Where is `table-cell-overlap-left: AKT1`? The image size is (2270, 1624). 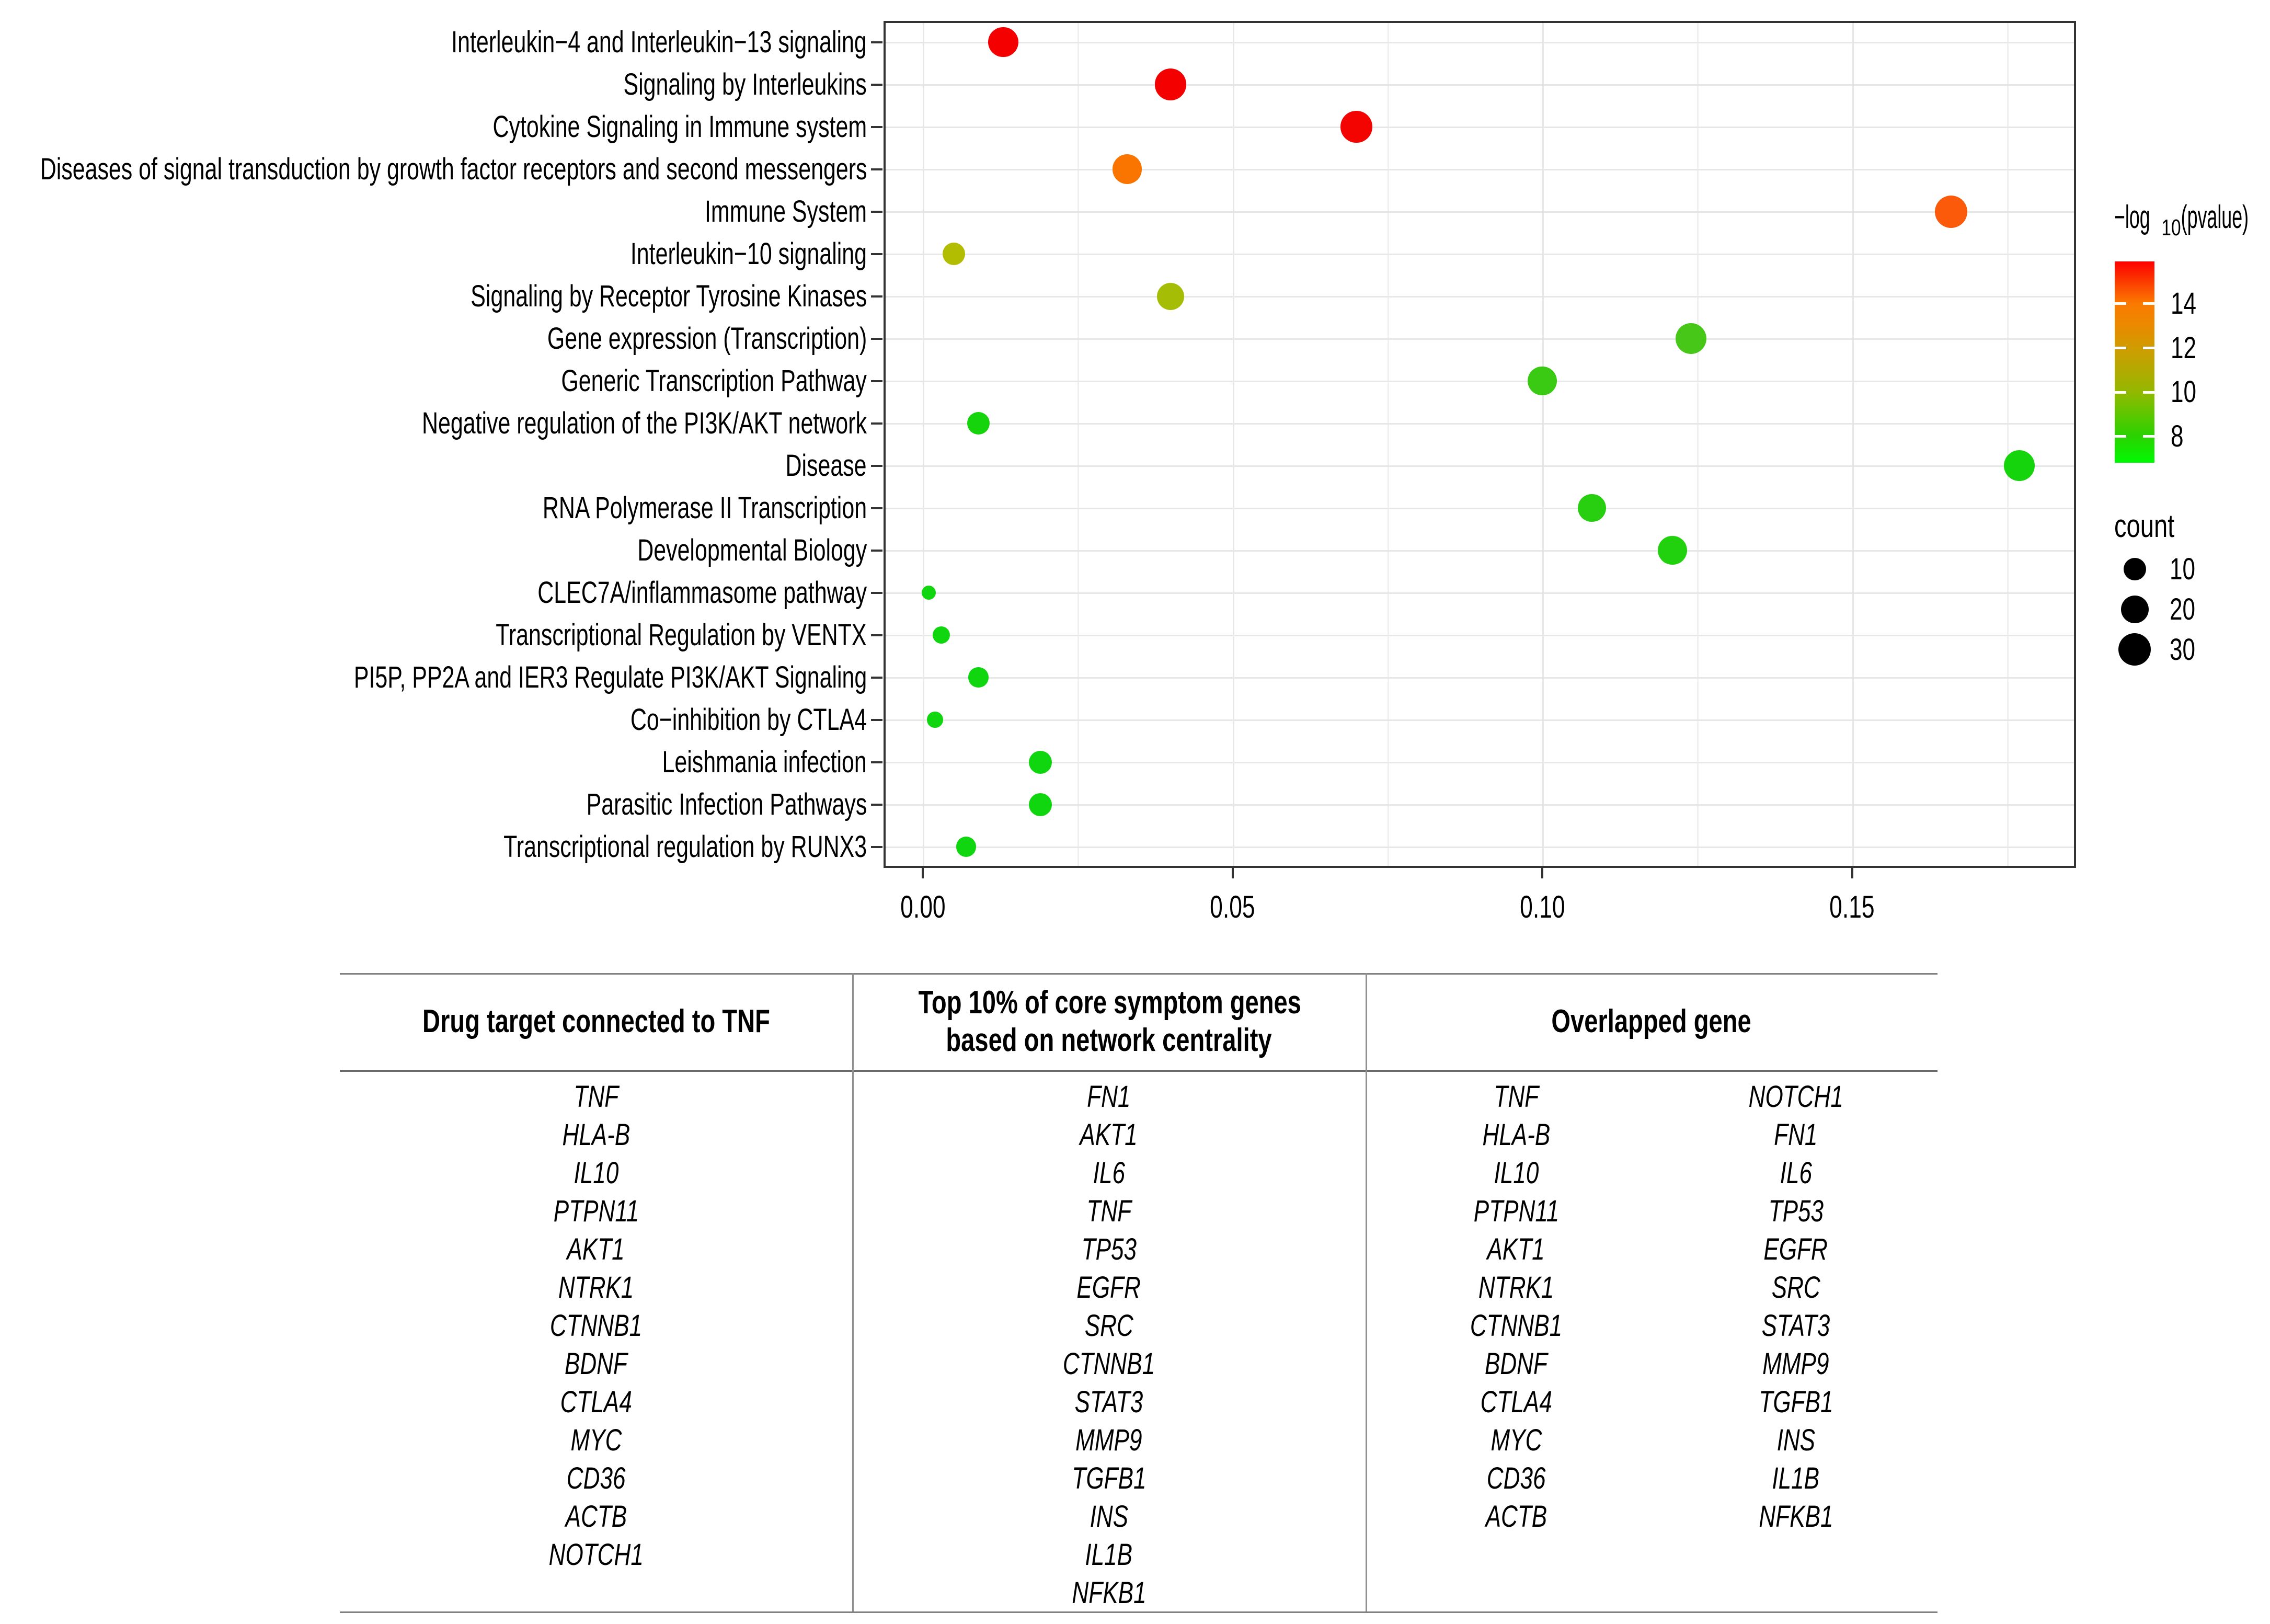 table-cell-overlap-left: AKT1 is located at coordinates (1516, 1249).